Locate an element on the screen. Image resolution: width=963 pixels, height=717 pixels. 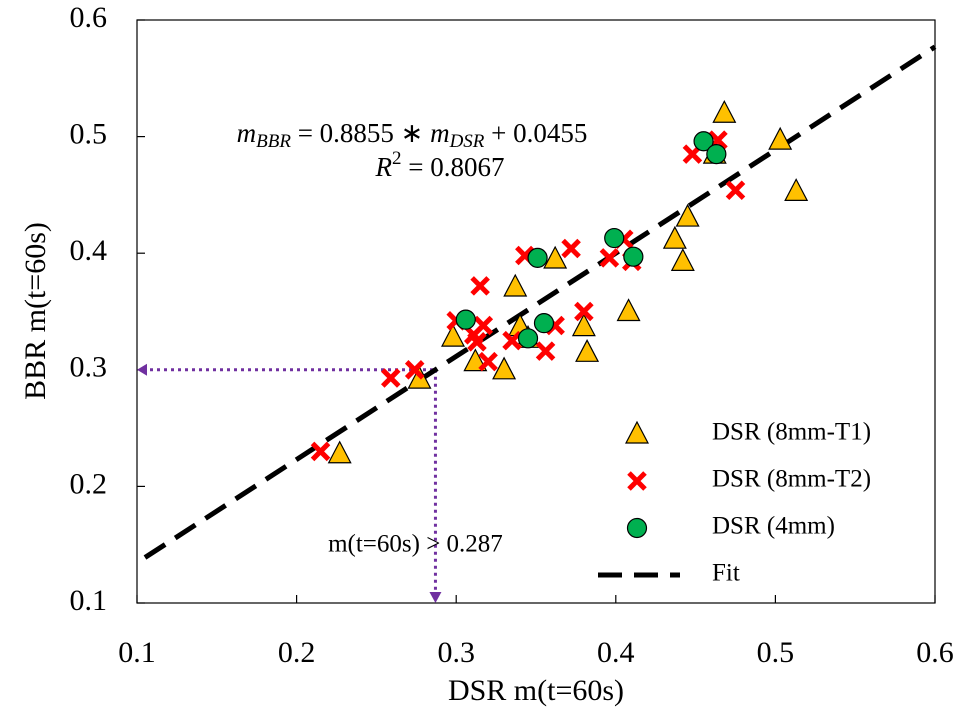
r-squared-part: R is located at coordinates (384, 167).